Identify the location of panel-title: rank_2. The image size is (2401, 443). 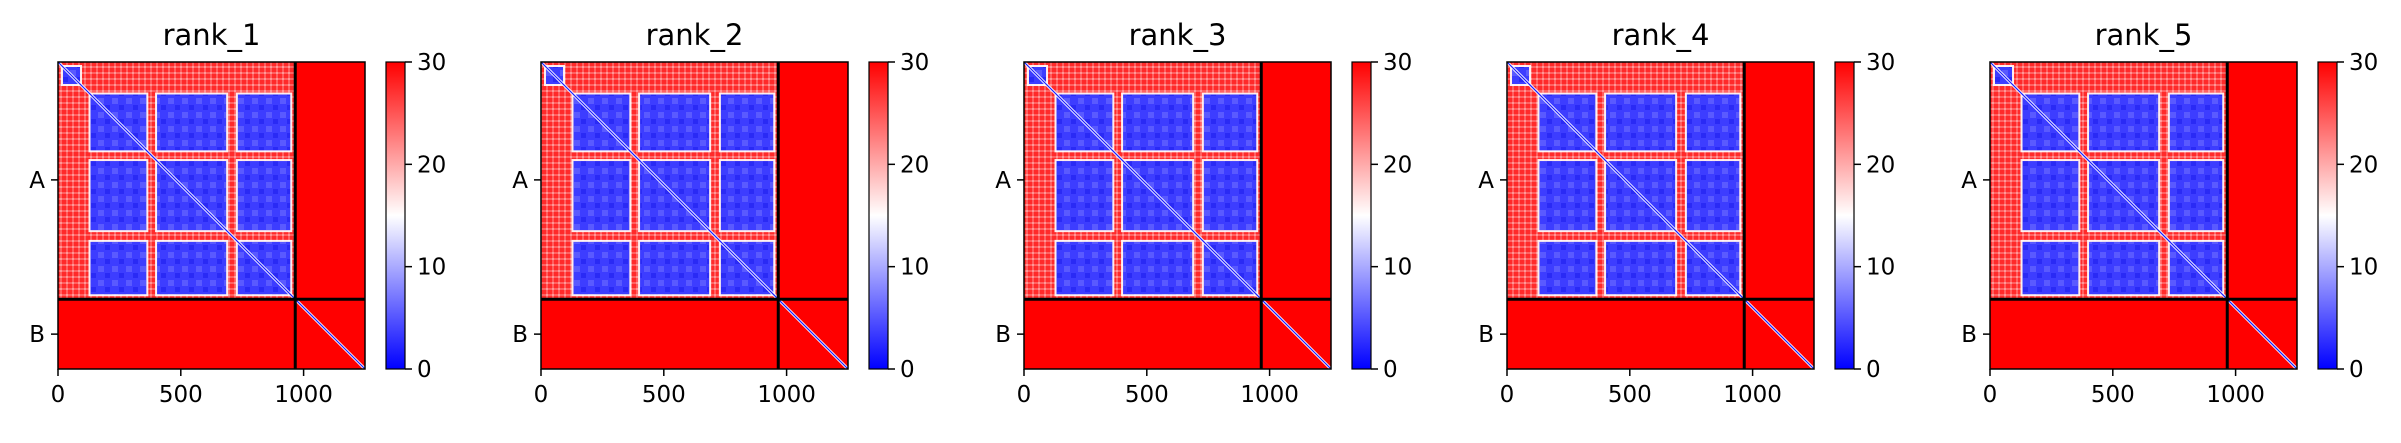
(695, 35).